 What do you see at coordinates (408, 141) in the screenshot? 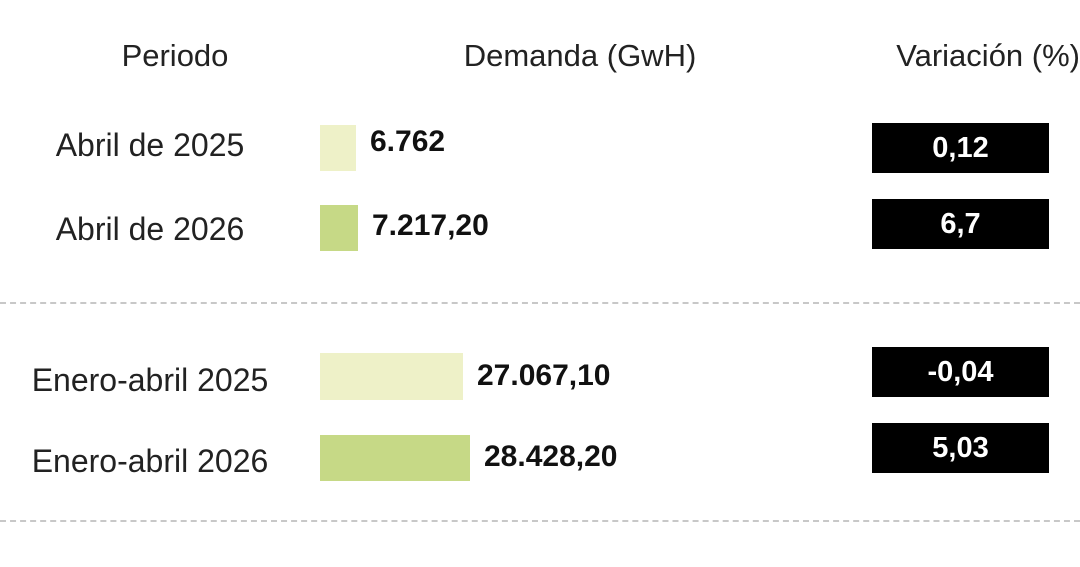
I see `demand-value-label: 6.762` at bounding box center [408, 141].